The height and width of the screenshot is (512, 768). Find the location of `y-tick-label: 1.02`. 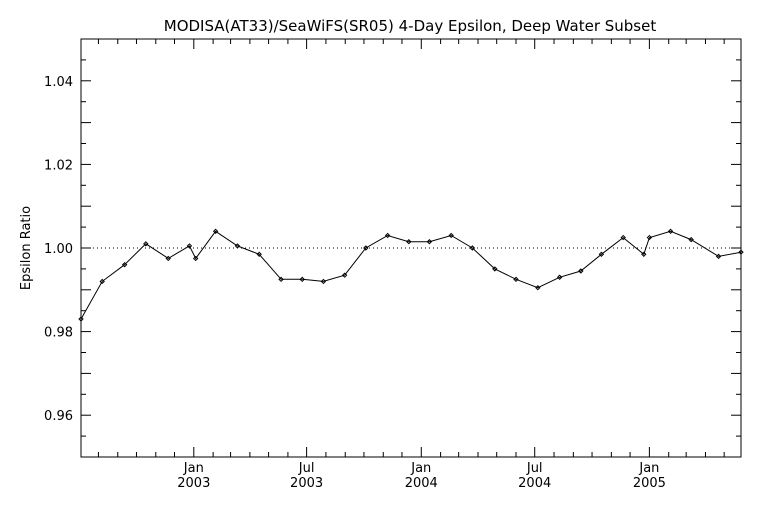

y-tick-label: 1.02 is located at coordinates (58, 165).